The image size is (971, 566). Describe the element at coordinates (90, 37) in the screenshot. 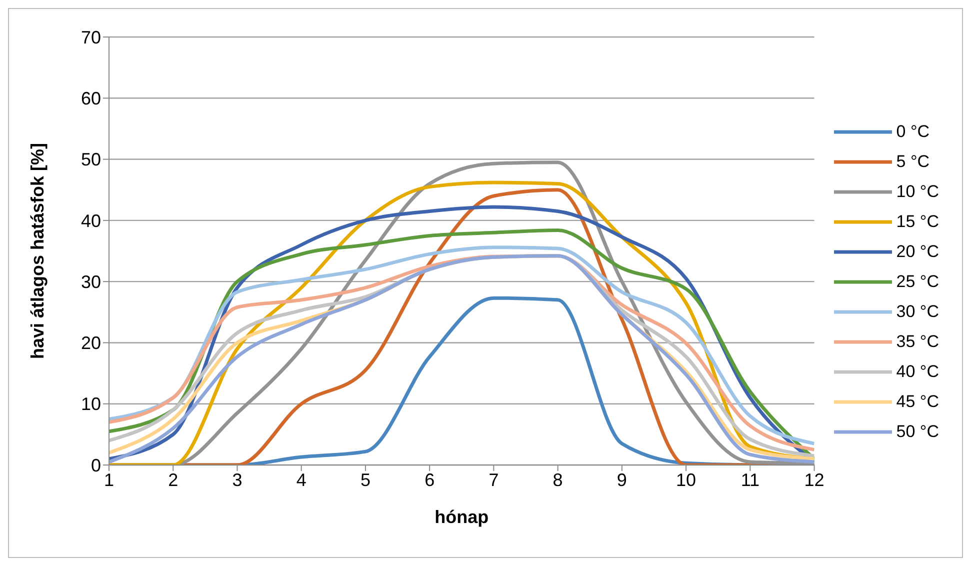

I see `y-tick-label: 70` at that location.